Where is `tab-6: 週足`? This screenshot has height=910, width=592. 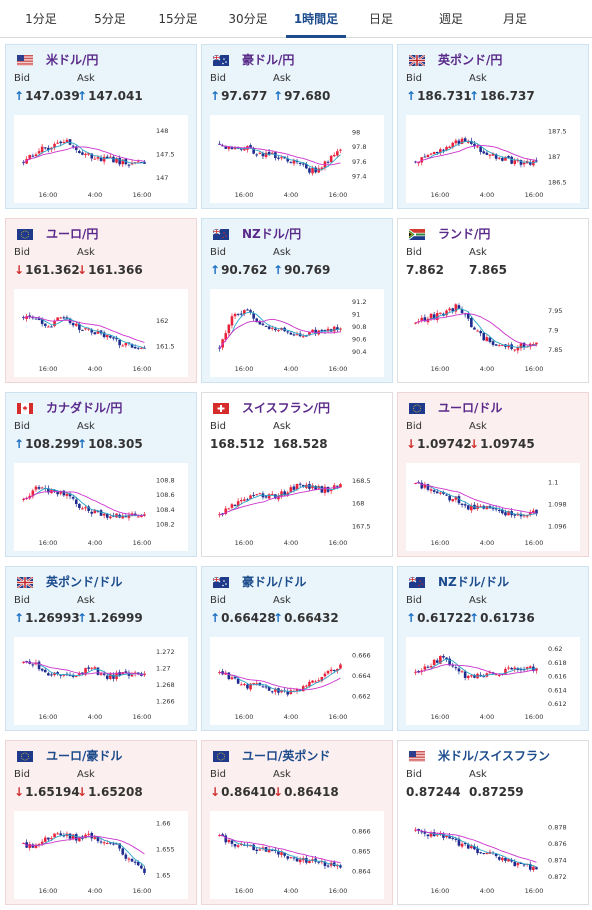 tab-6: 週足 is located at coordinates (450, 19).